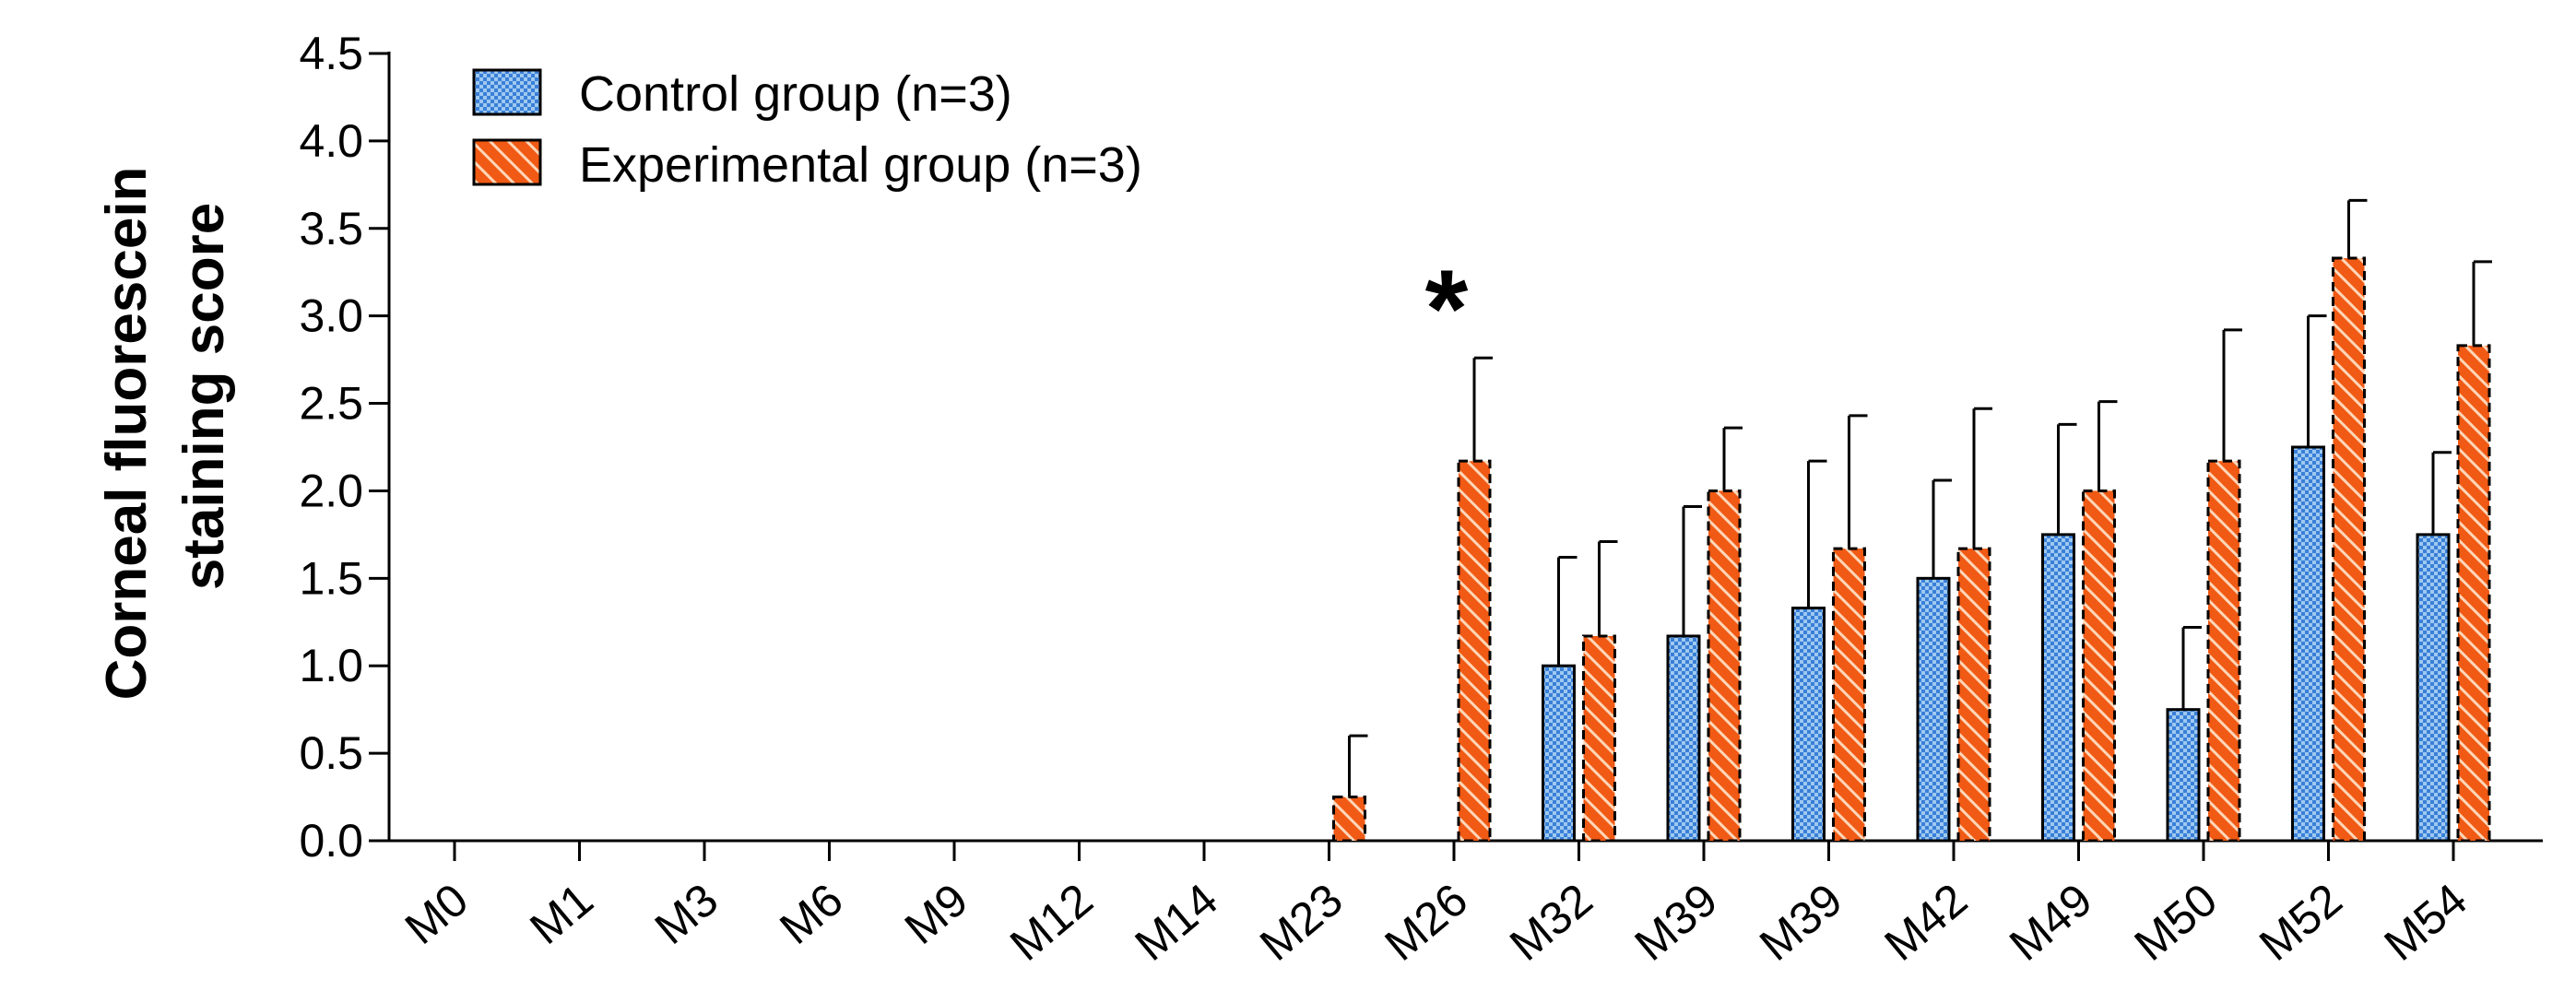 This screenshot has width=2576, height=991. I want to click on x-tick-label: M12, so click(1051, 922).